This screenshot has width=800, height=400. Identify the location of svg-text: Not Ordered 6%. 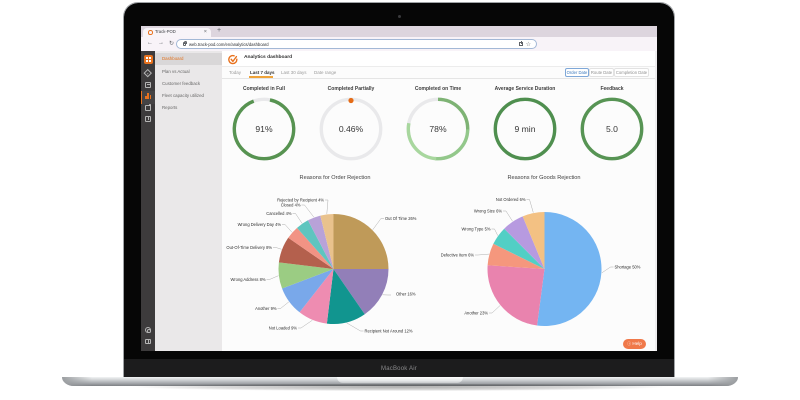
(511, 199).